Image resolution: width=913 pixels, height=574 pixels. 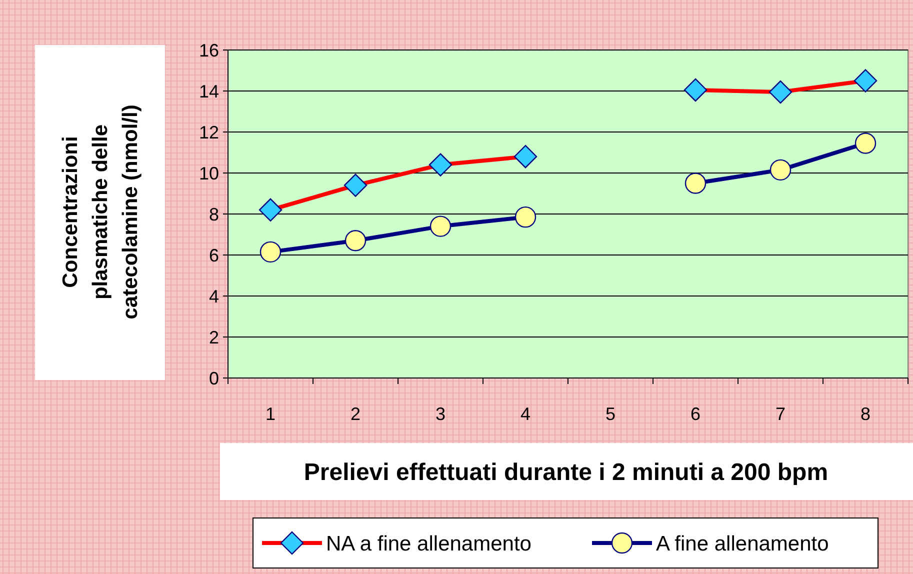 I want to click on legend-label: A fine allenamento, so click(x=742, y=544).